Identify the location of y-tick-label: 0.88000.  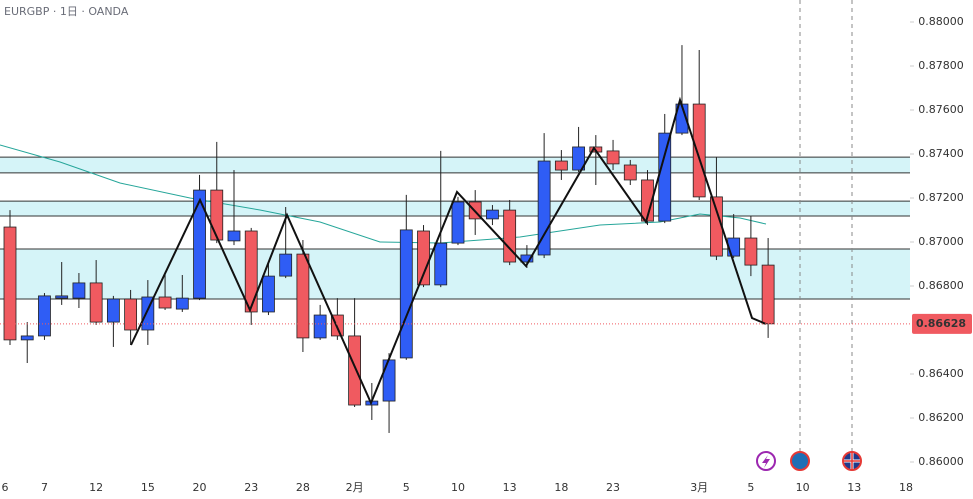
(941, 21).